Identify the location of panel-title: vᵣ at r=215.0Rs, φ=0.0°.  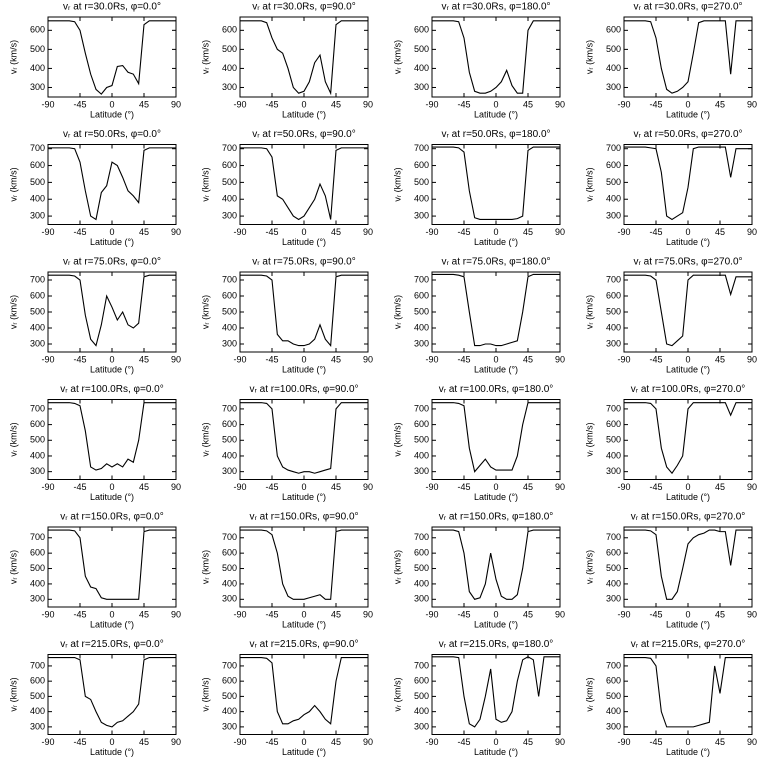
(112, 644).